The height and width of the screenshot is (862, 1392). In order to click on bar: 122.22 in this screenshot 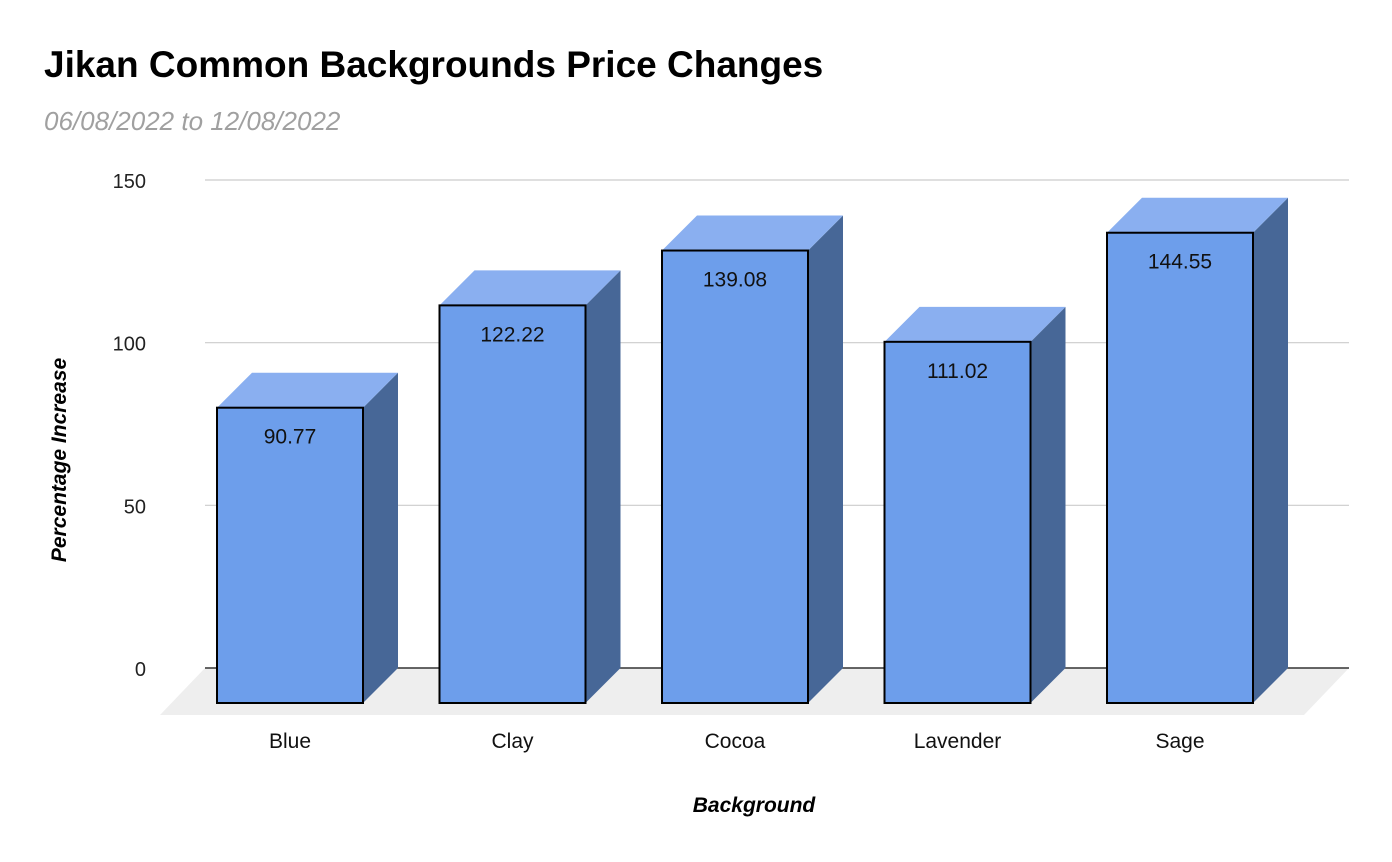, I will do `click(529, 487)`.